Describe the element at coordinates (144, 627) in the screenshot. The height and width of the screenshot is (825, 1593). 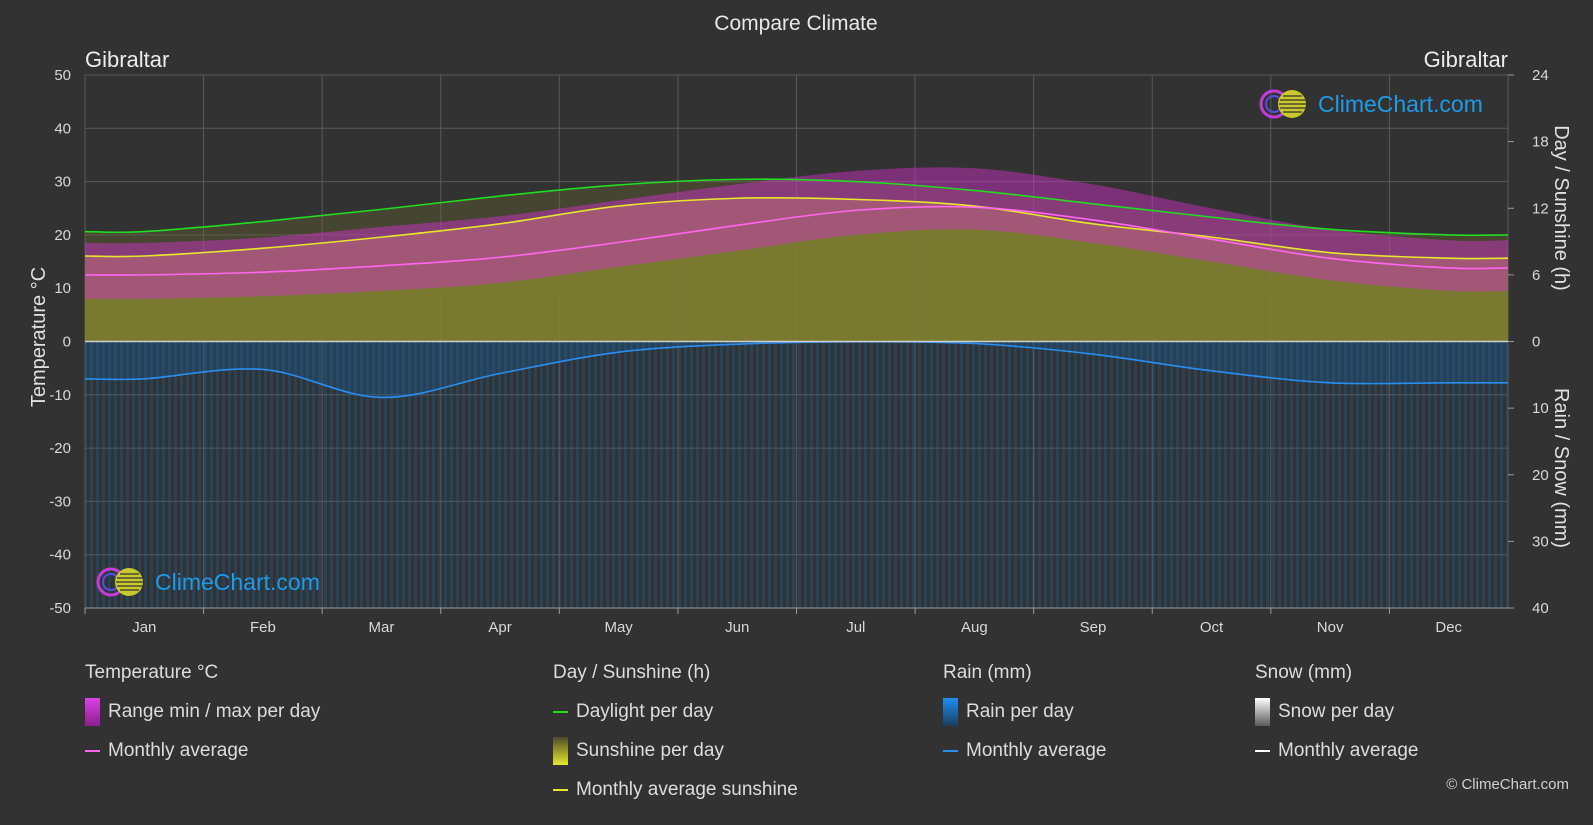
I see `month-label: Jan` at that location.